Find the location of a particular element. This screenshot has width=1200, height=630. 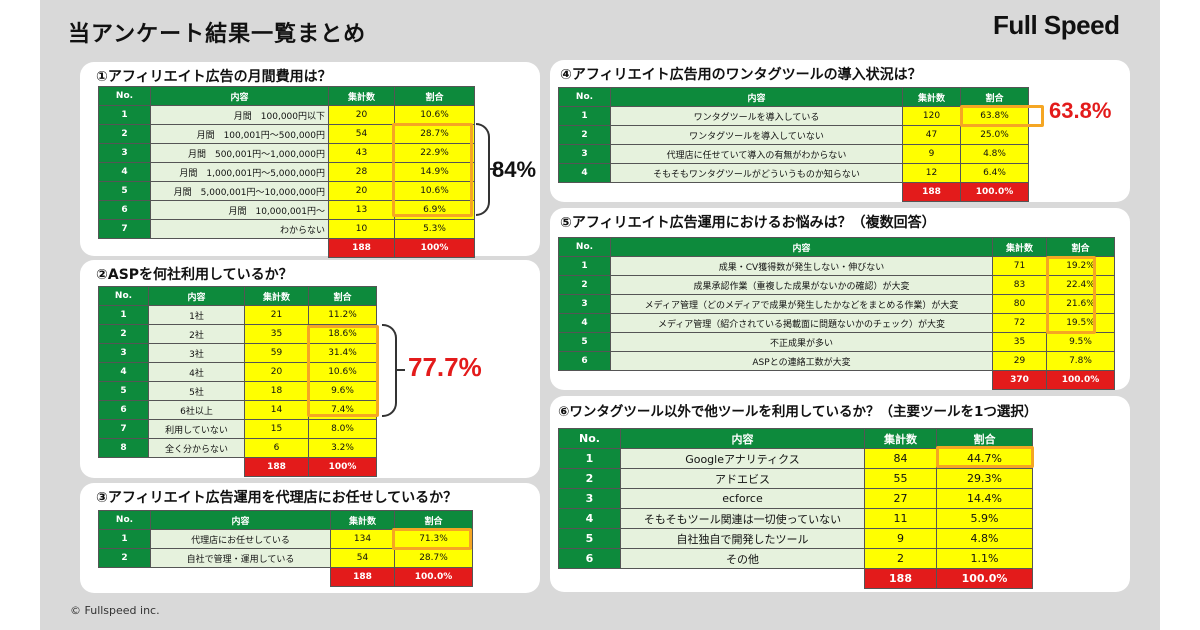

q1-row-number: 3 is located at coordinates (124, 153).